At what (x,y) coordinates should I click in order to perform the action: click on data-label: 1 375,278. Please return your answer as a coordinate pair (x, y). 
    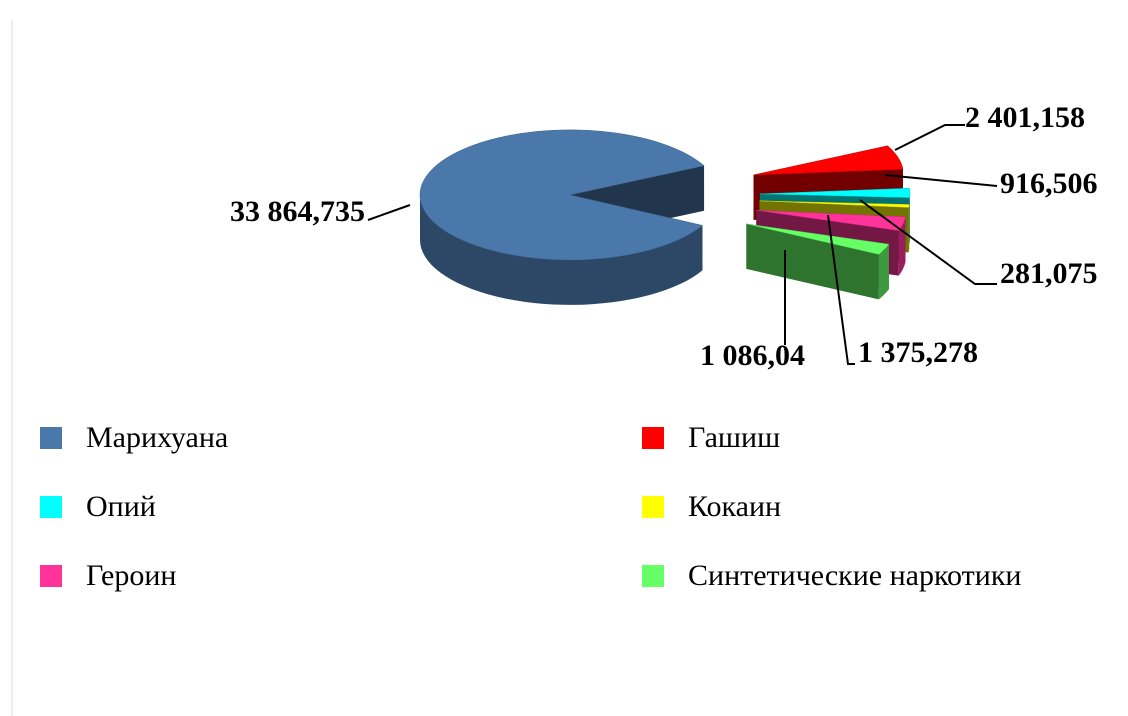
    Looking at the image, I should click on (918, 352).